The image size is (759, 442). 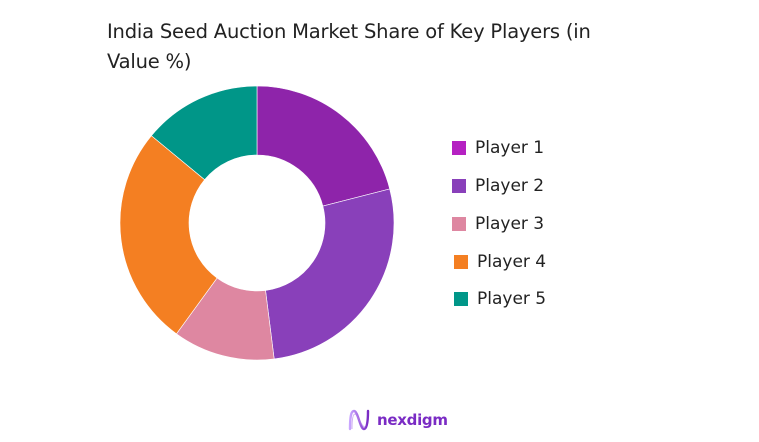 What do you see at coordinates (359, 420) in the screenshot?
I see `nexdigm-logo-icon` at bounding box center [359, 420].